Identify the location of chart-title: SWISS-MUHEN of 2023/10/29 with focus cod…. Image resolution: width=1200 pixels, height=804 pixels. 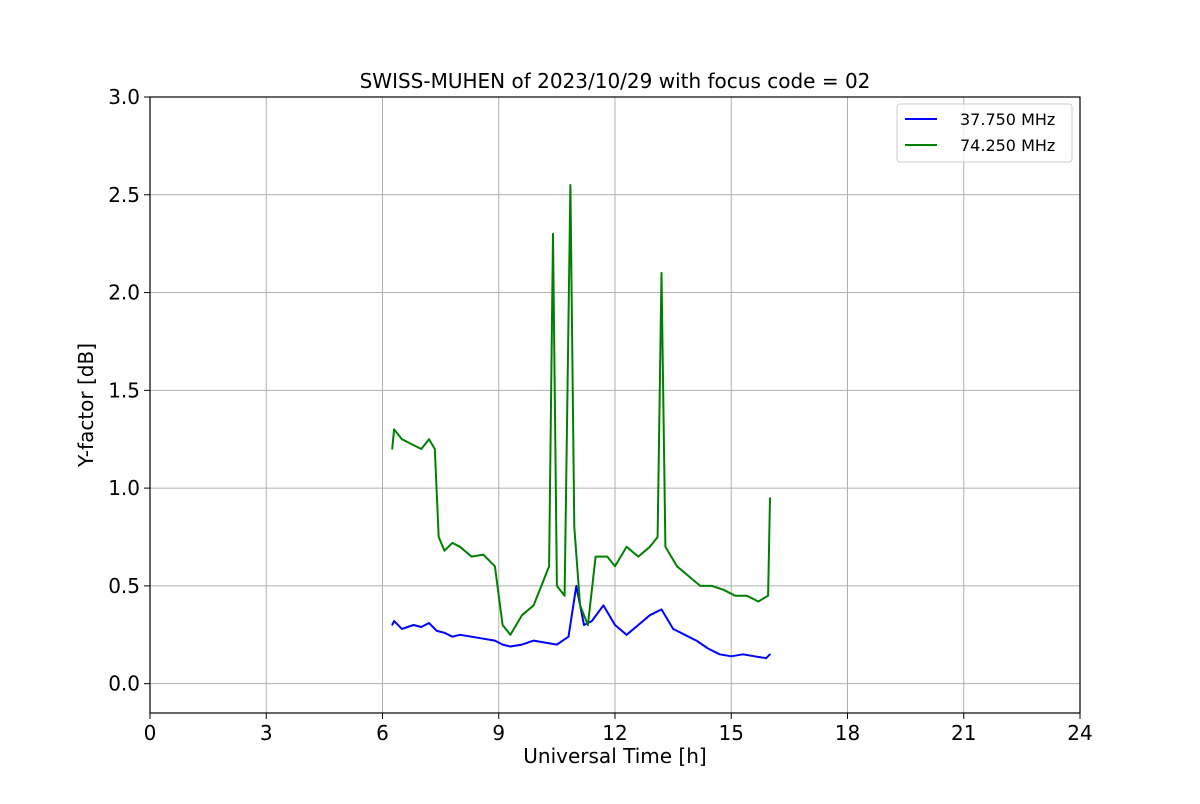
(615, 81).